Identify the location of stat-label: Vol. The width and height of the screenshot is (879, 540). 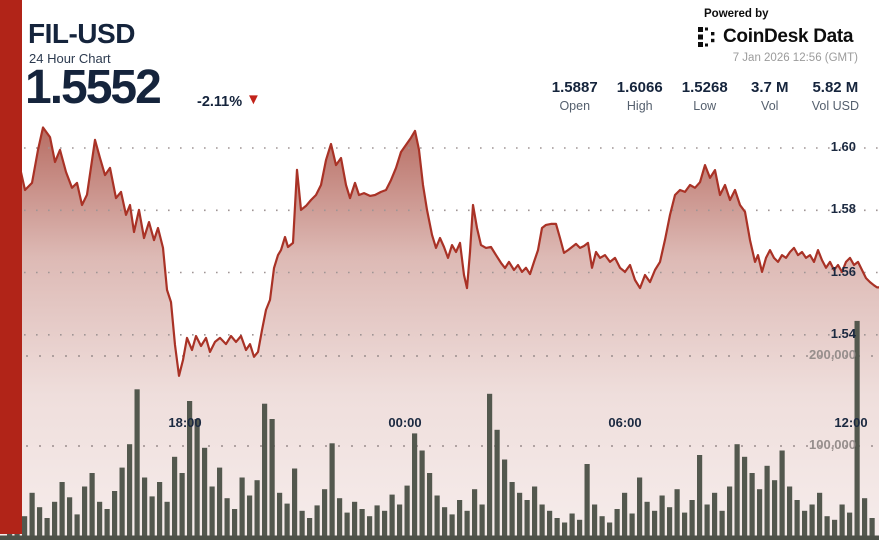
(770, 106).